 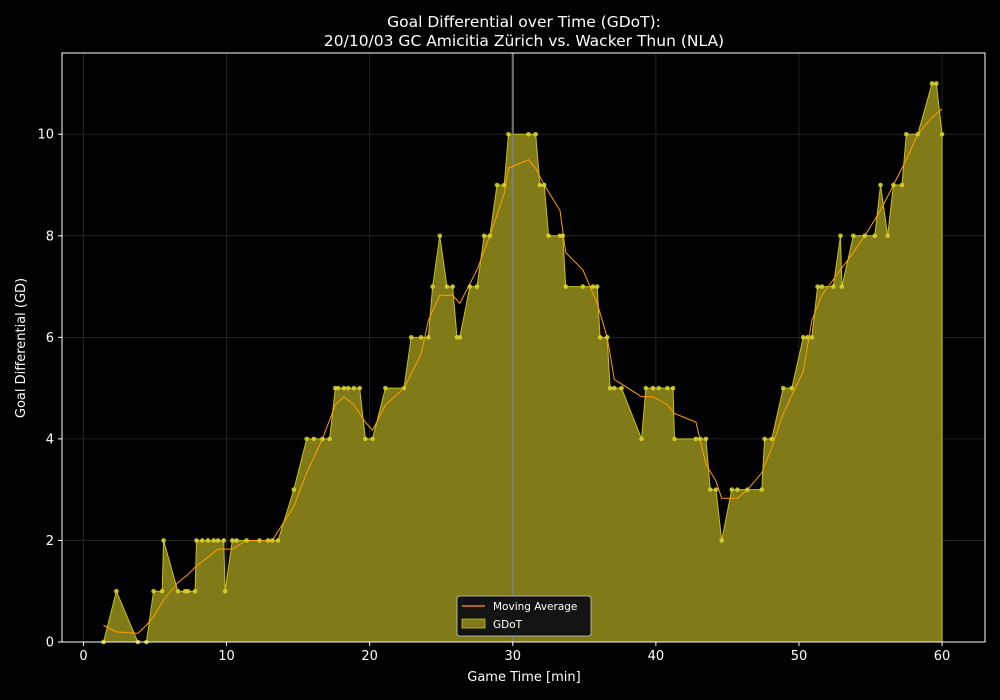 I want to click on y-axis-label: Goal Differential (GD), so click(x=21, y=348).